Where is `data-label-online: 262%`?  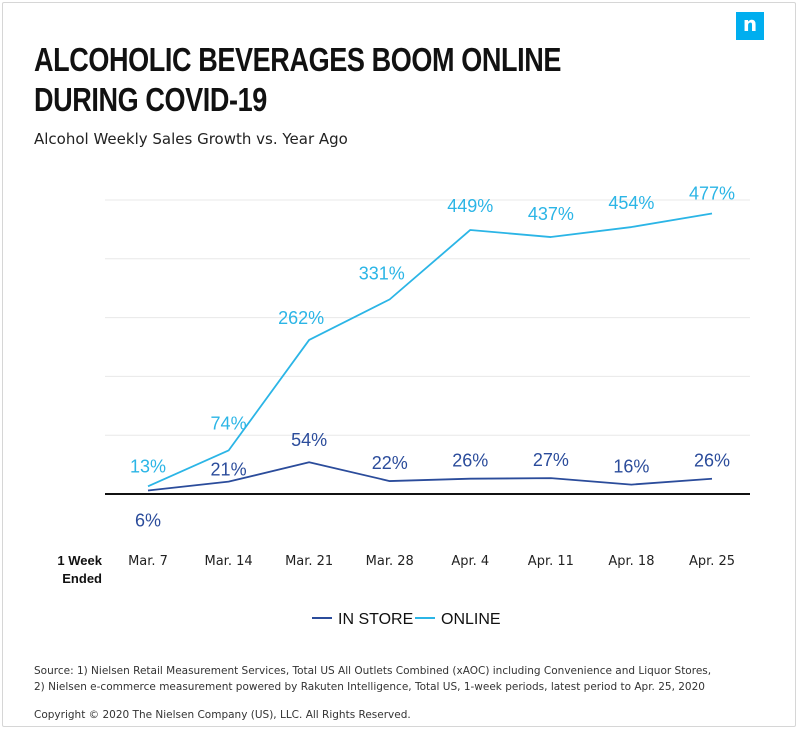
data-label-online: 262% is located at coordinates (301, 318).